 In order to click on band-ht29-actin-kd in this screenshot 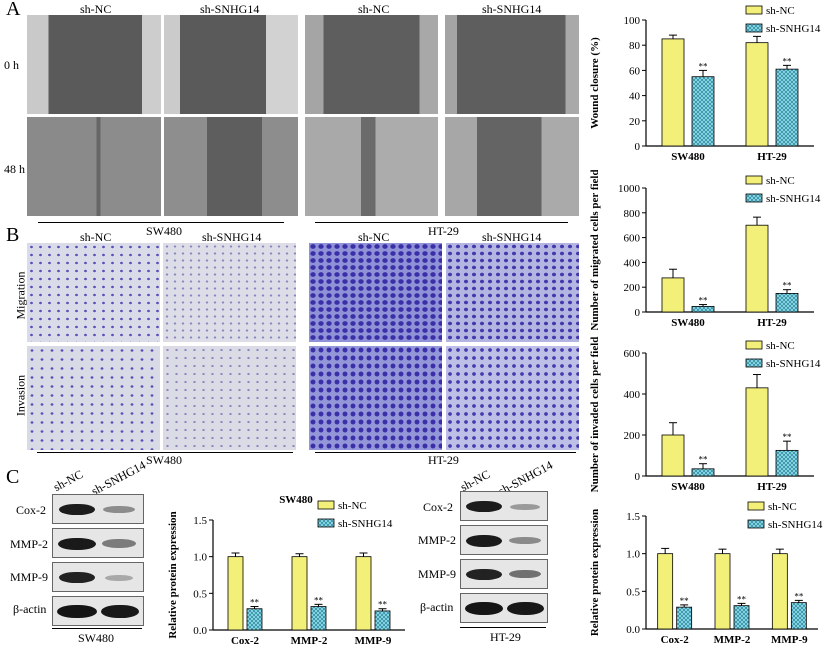, I will do `click(525, 608)`.